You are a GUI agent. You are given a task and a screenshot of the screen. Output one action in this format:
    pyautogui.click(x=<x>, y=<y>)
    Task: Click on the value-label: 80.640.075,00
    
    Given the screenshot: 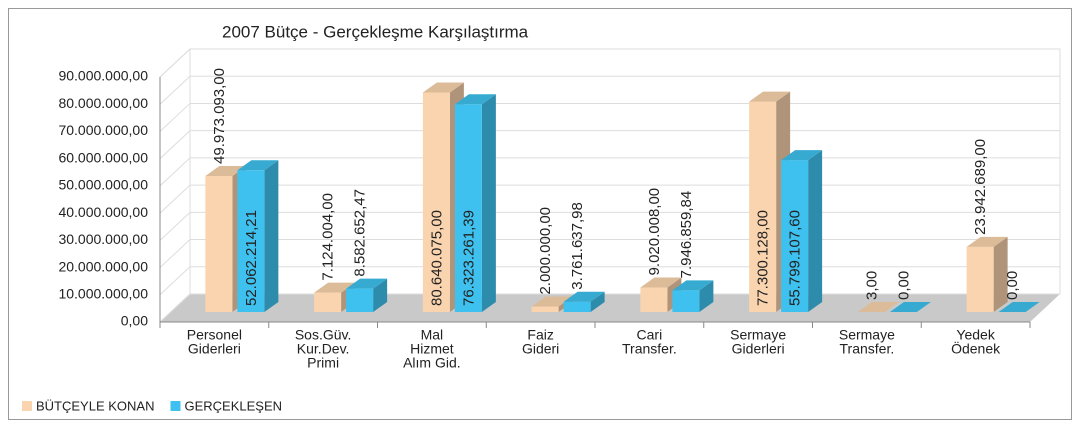 What is the action you would take?
    pyautogui.click(x=436, y=258)
    